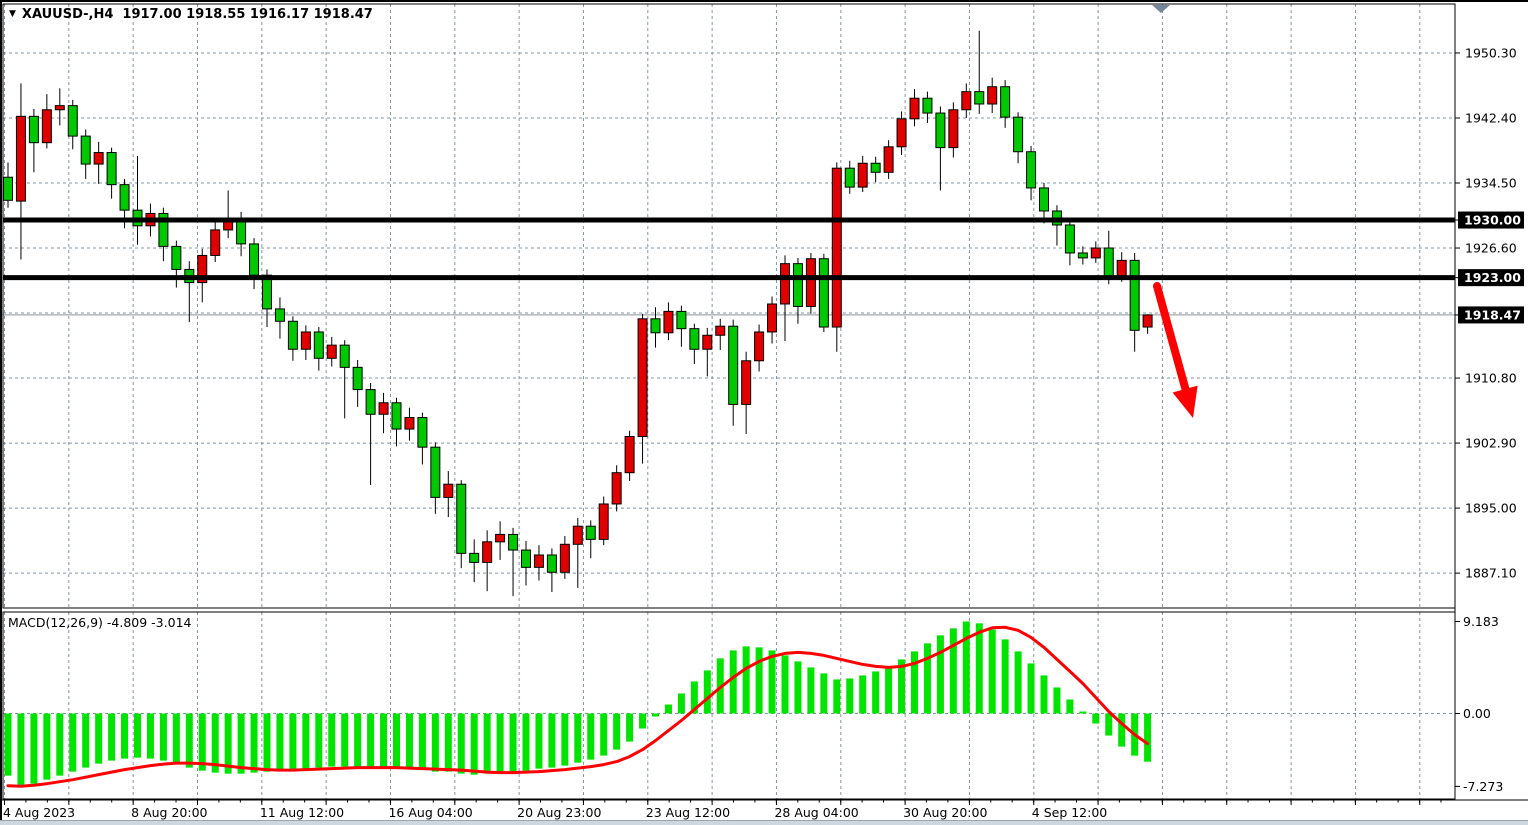  I want to click on price-tick-label: 1887.10, so click(1491, 573).